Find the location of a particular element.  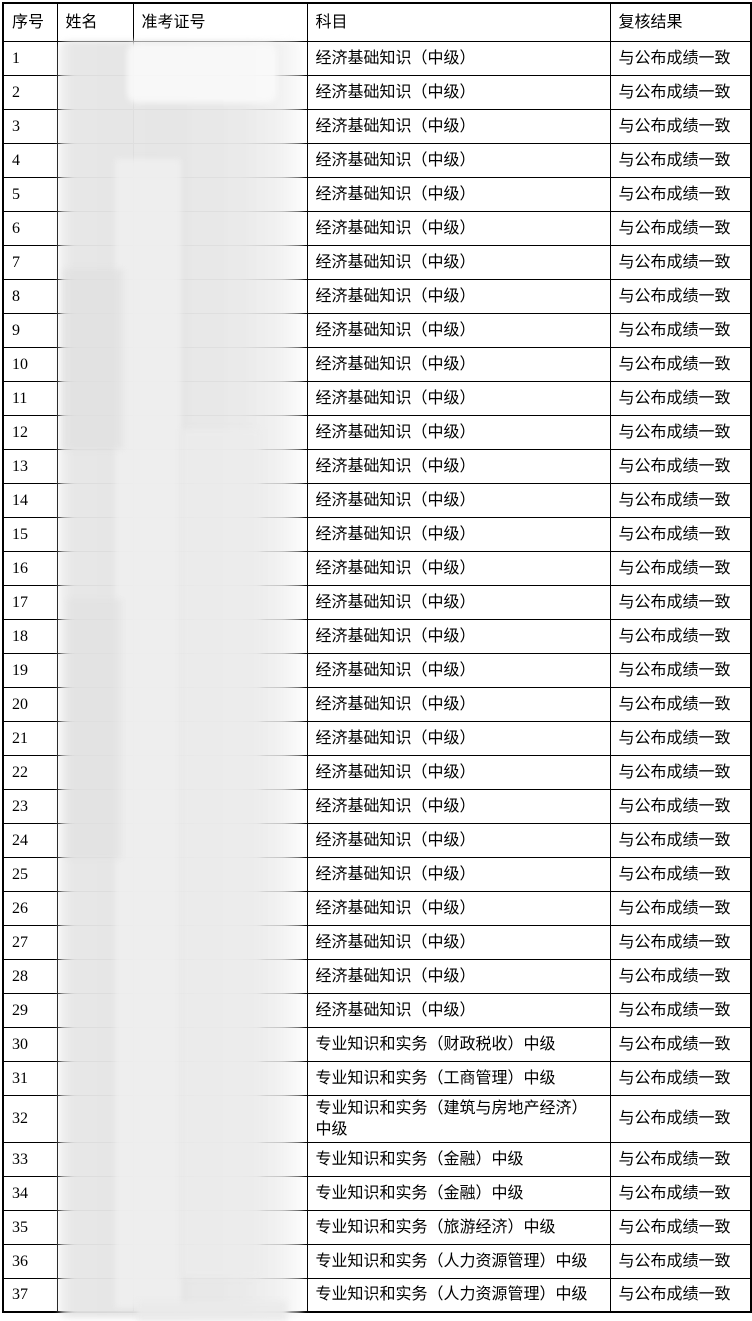

cell-index: 25 is located at coordinates (30, 874).